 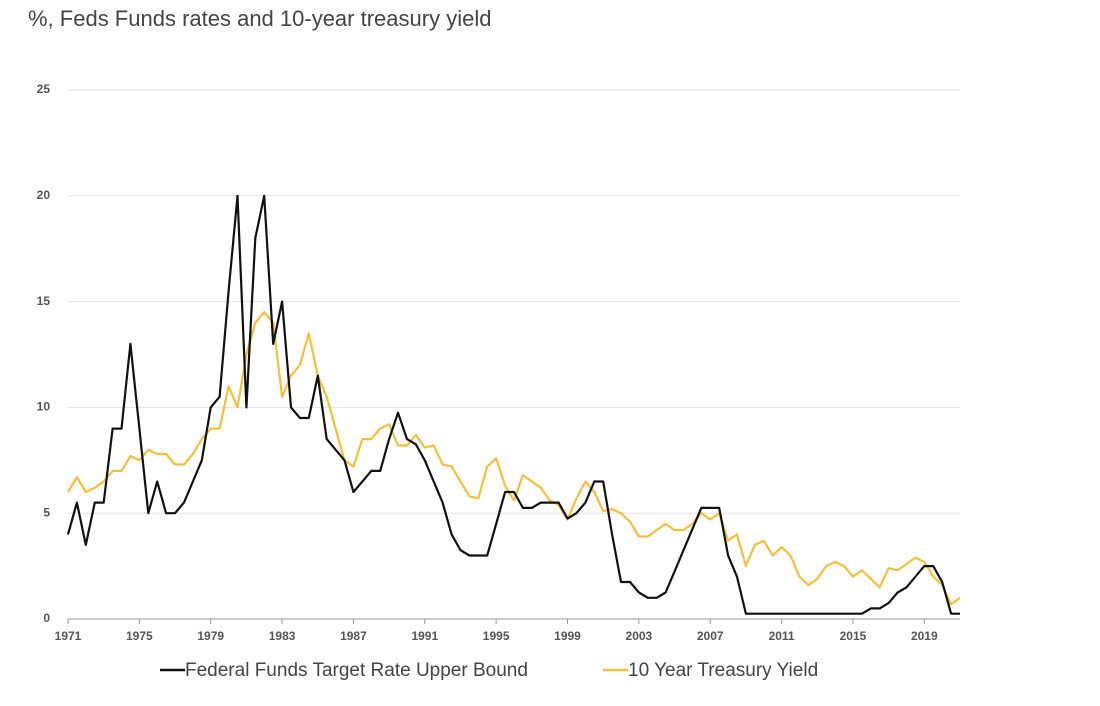 I want to click on x-tick-label: 1987, so click(x=353, y=636).